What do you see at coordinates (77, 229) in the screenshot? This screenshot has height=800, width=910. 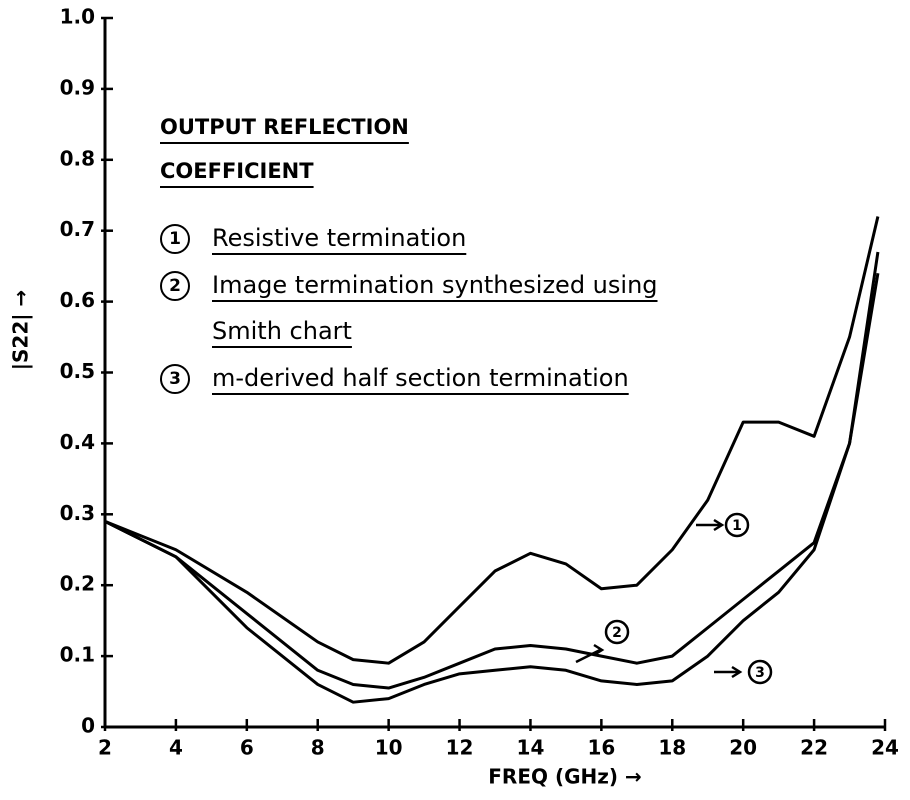 I see `y-tick-label: 0.7` at bounding box center [77, 229].